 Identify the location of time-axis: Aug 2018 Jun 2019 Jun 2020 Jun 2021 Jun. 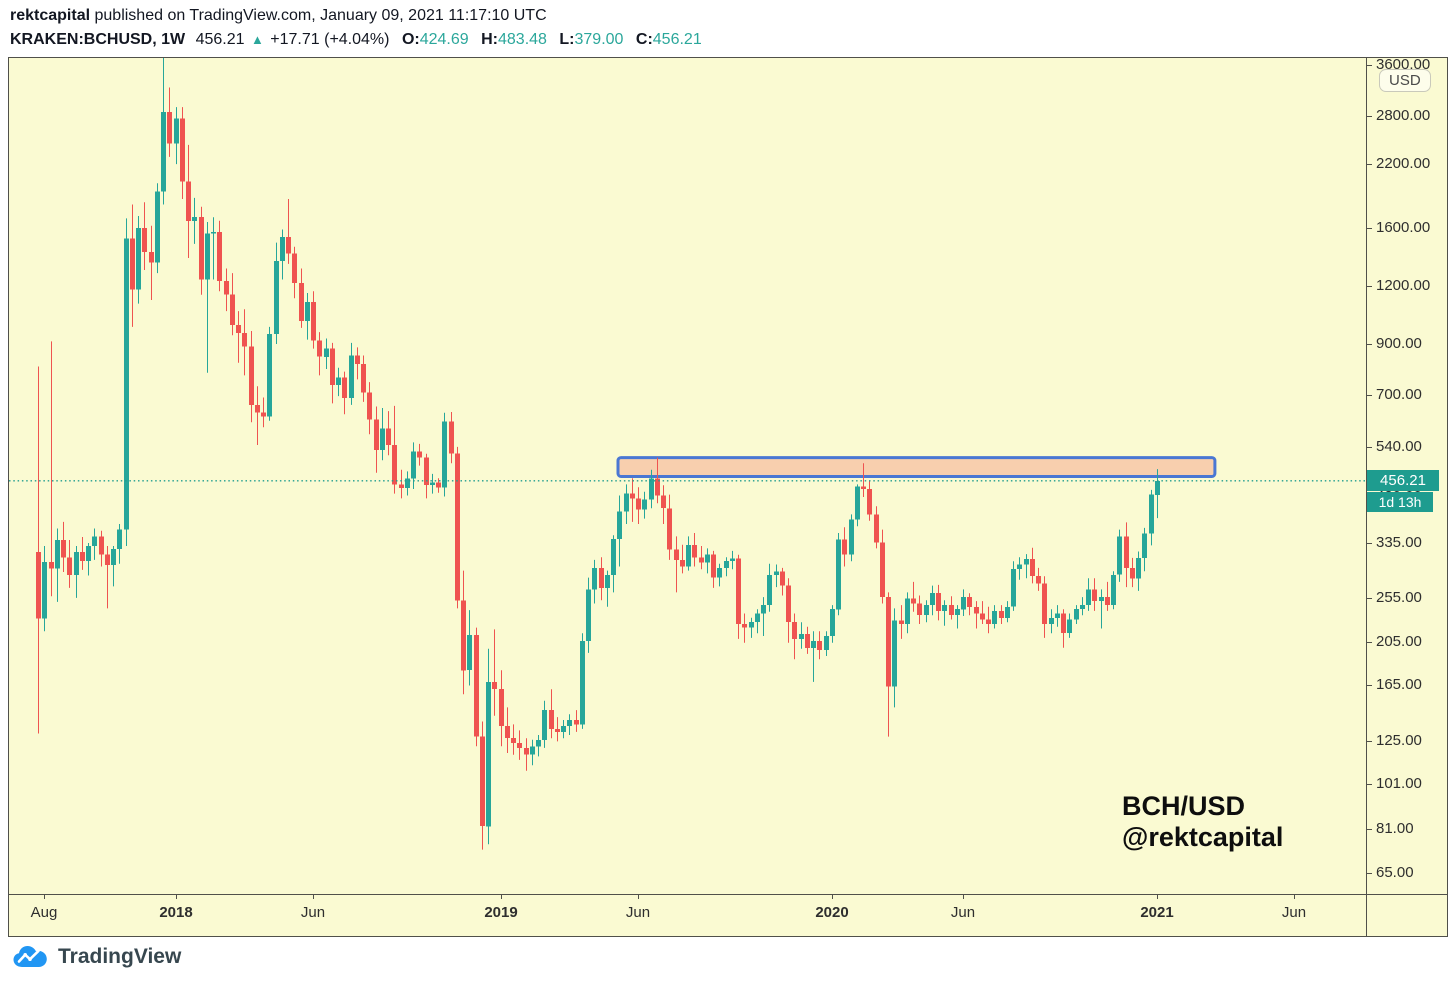
(687, 915).